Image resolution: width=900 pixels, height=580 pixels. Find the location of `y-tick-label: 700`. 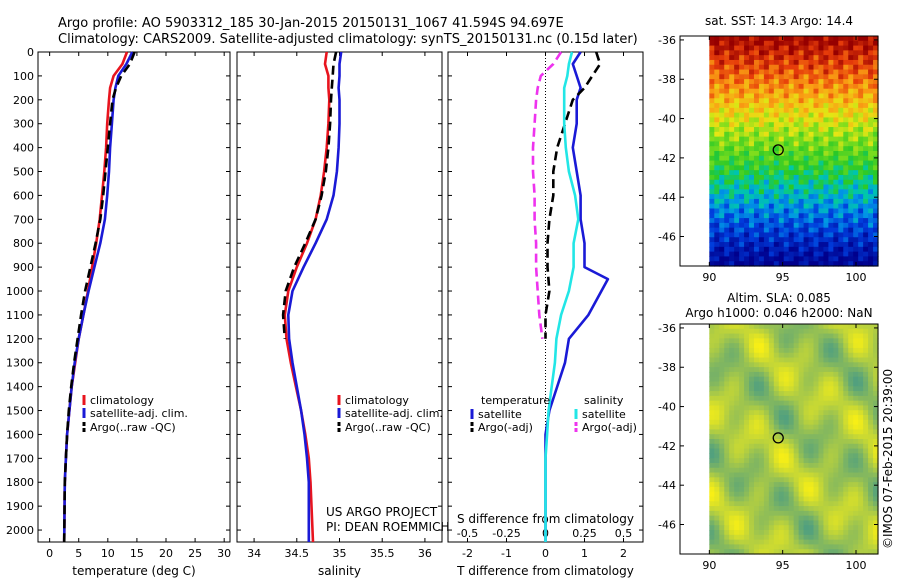

y-tick-label: 700 is located at coordinates (23, 219).